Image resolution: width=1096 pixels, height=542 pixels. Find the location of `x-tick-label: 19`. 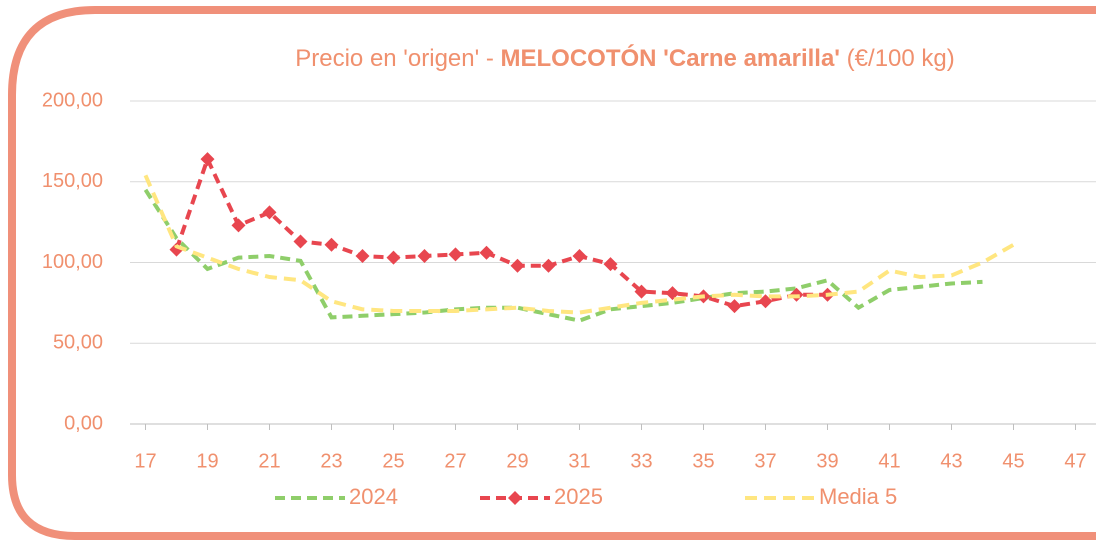

x-tick-label: 19 is located at coordinates (207, 461).